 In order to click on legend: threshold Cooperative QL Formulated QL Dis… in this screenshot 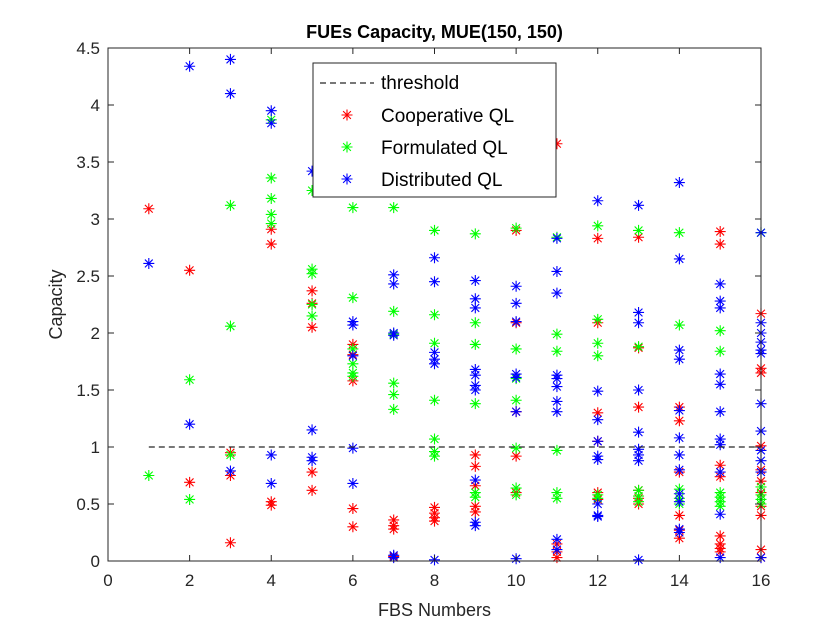, I will do `click(434, 130)`.